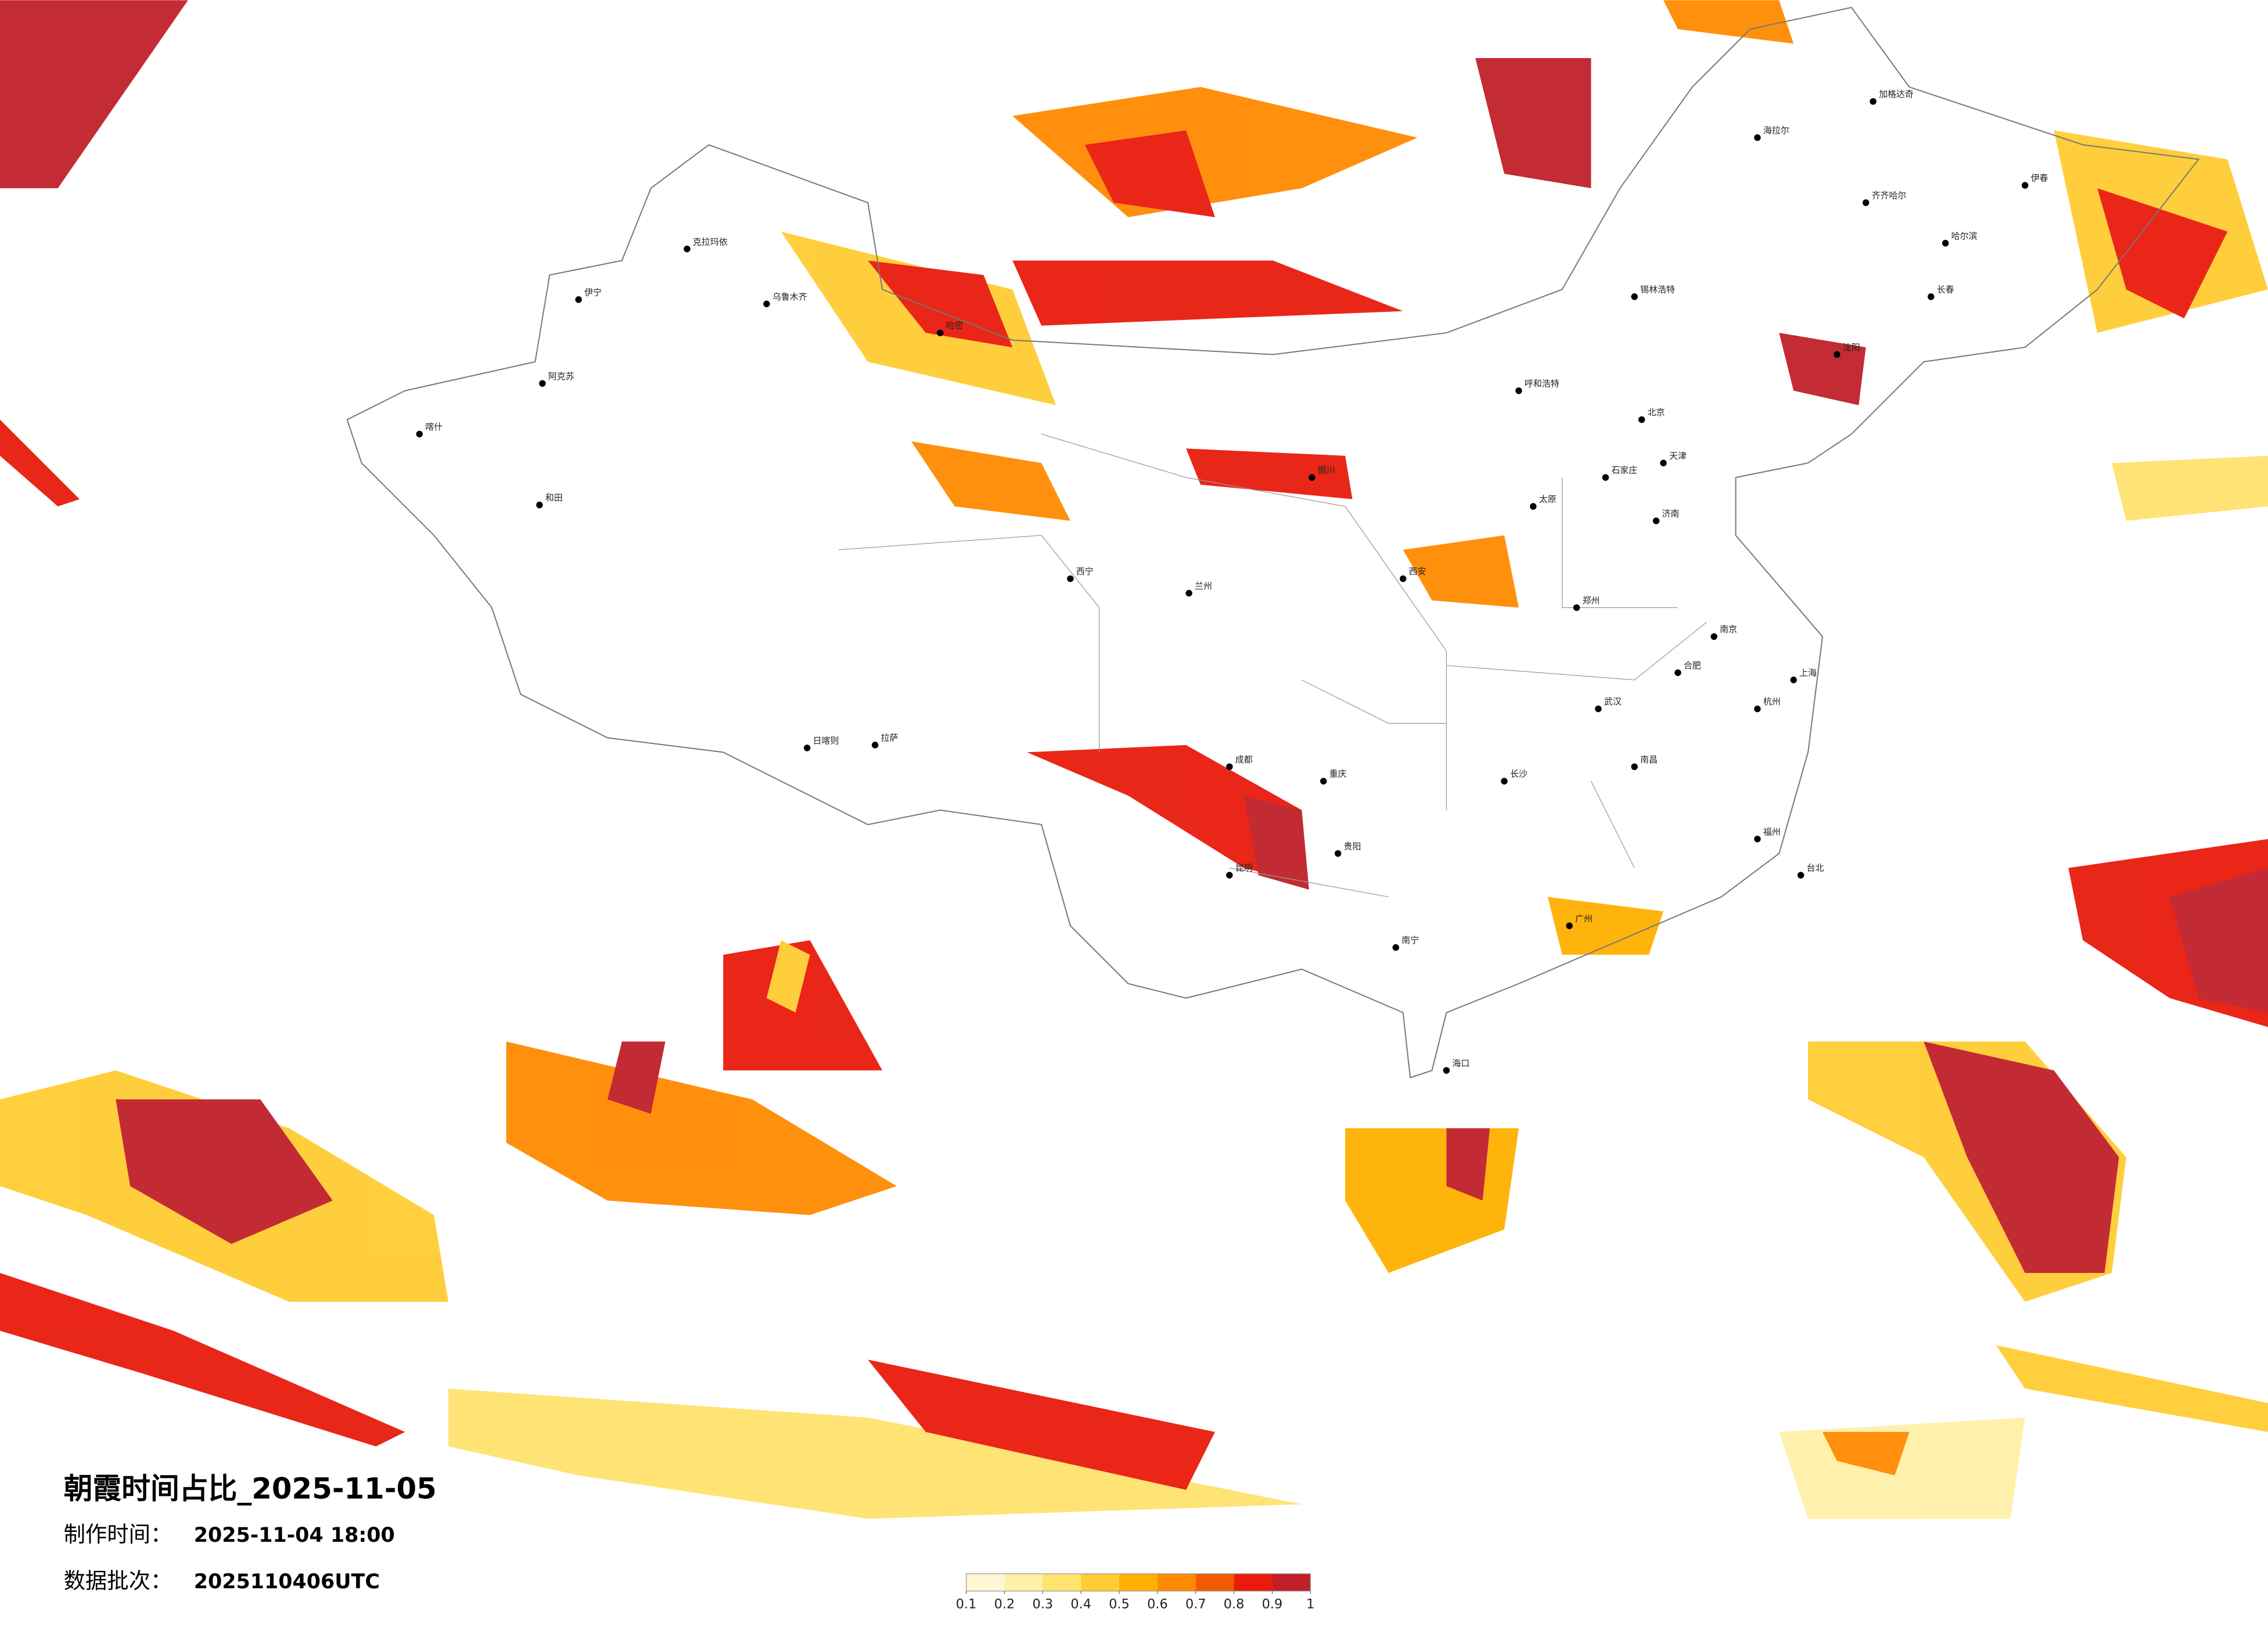 The image size is (2268, 1626). I want to click on city-label: 北京, so click(1656, 412).